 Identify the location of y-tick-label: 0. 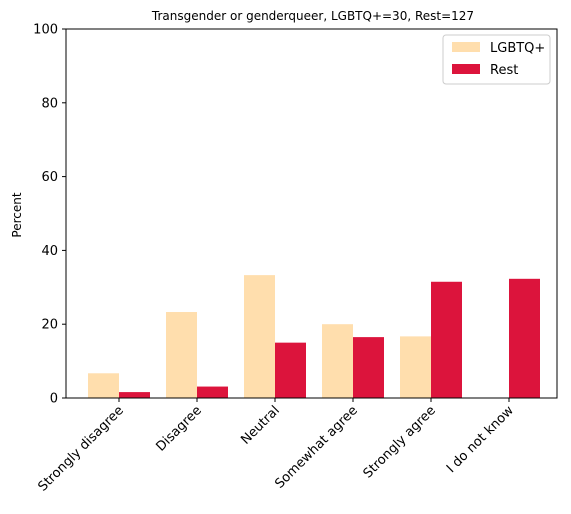
(54, 399).